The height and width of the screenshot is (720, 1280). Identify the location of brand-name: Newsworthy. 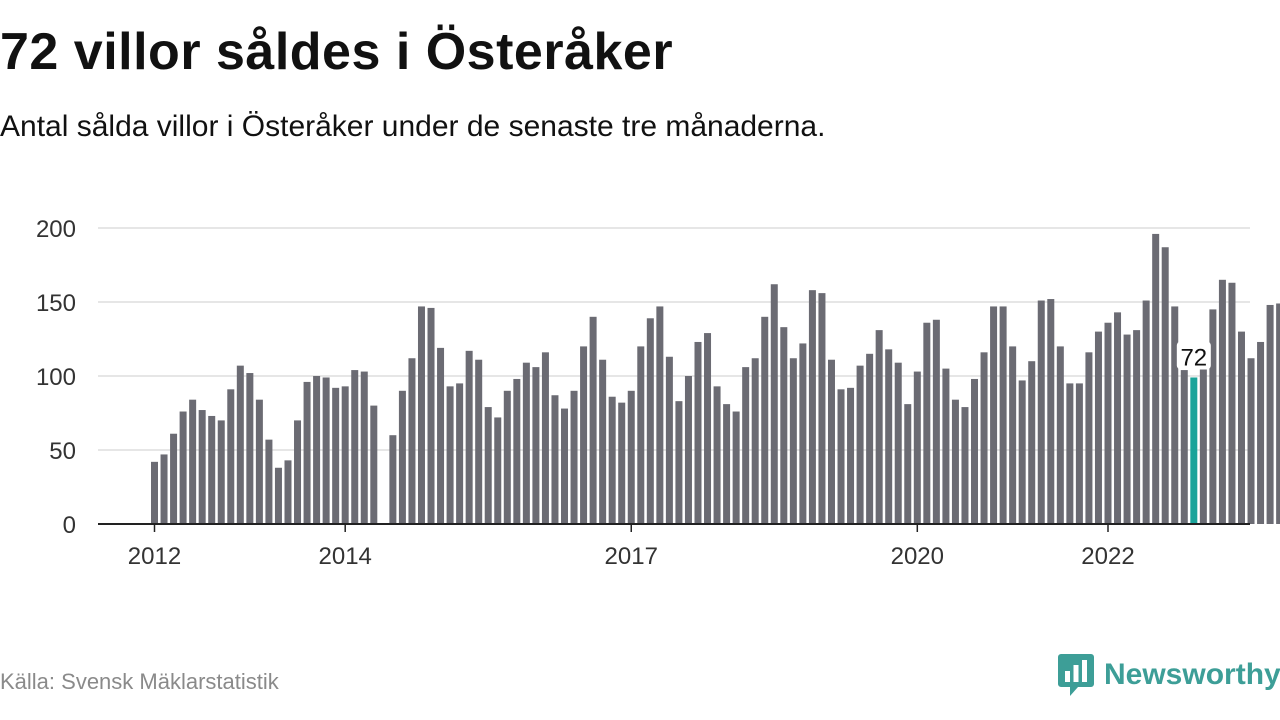
(1192, 674).